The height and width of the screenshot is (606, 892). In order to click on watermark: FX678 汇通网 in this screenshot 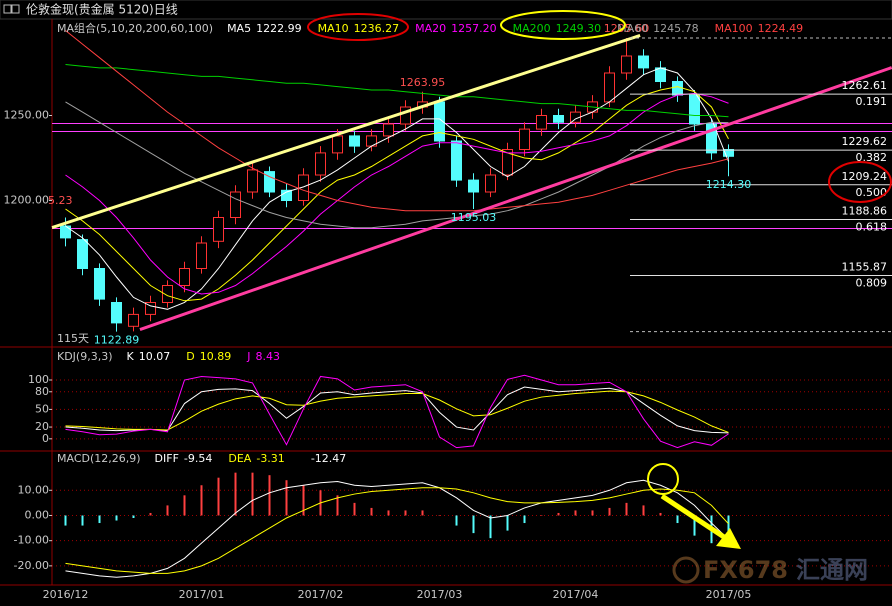, I will do `click(770, 570)`.